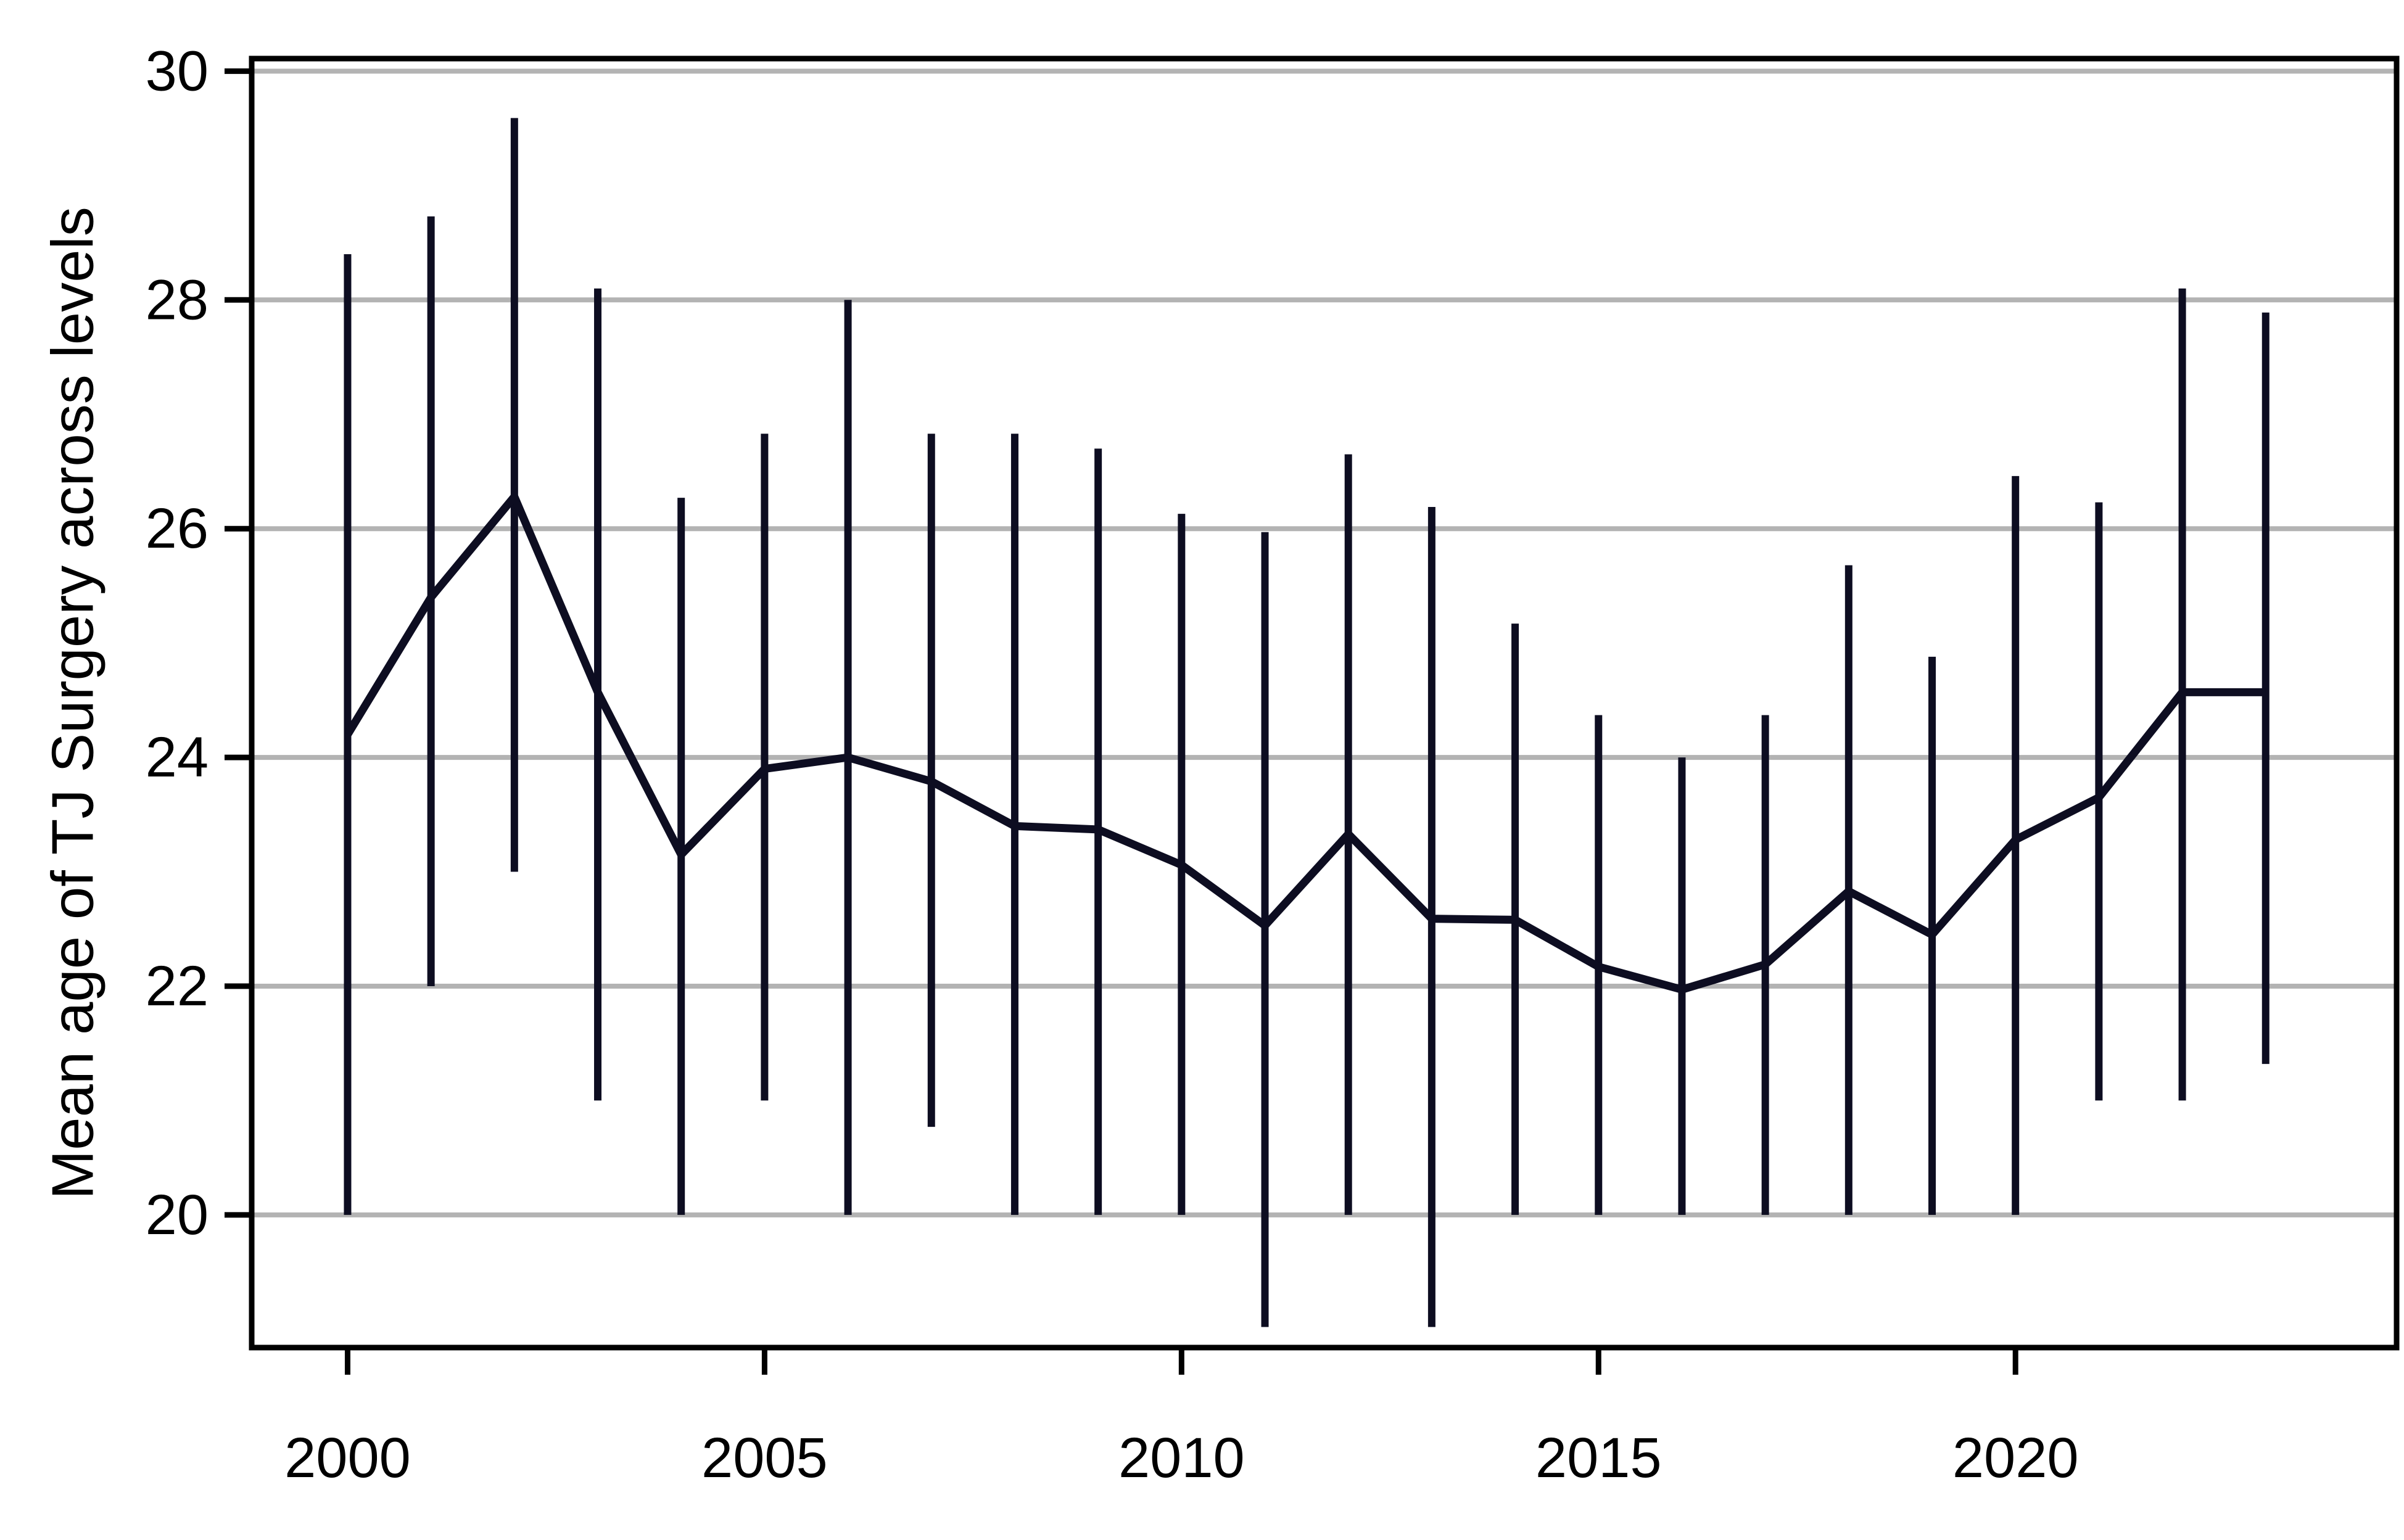  Describe the element at coordinates (177, 987) in the screenshot. I see `y-tick-label: 22` at that location.